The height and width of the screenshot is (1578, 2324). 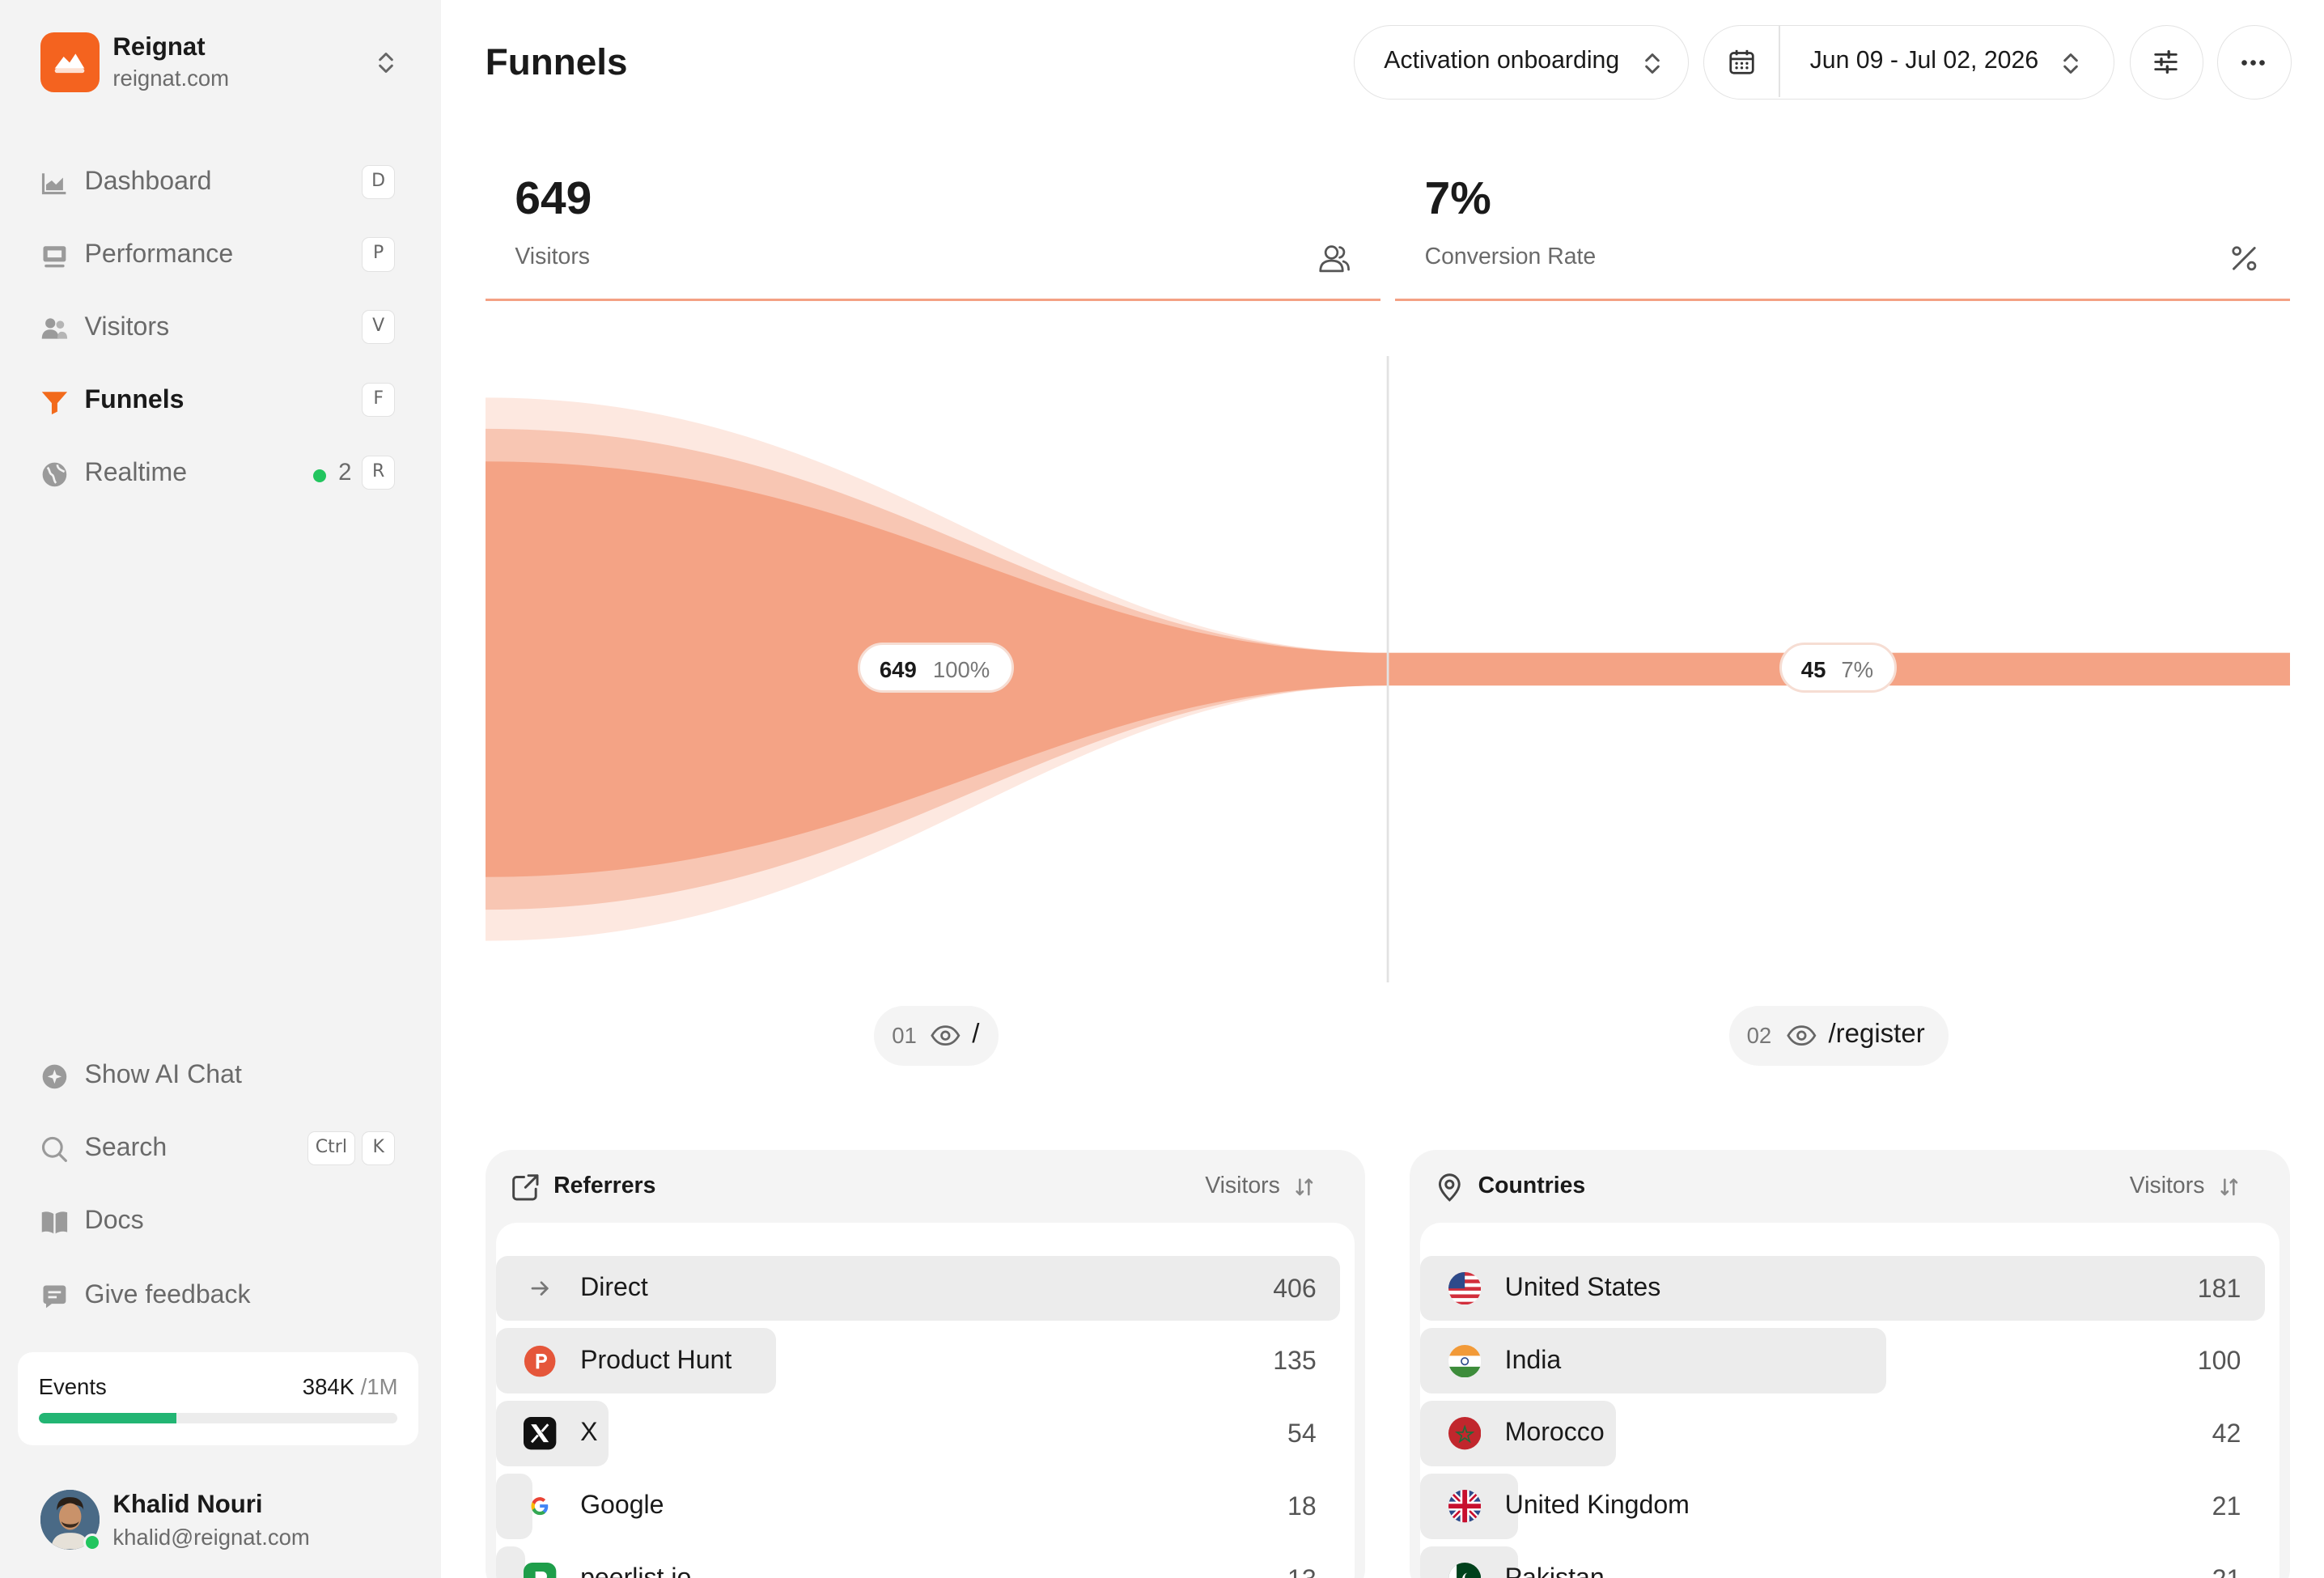 What do you see at coordinates (1533, 1359) in the screenshot?
I see `country-name: India` at bounding box center [1533, 1359].